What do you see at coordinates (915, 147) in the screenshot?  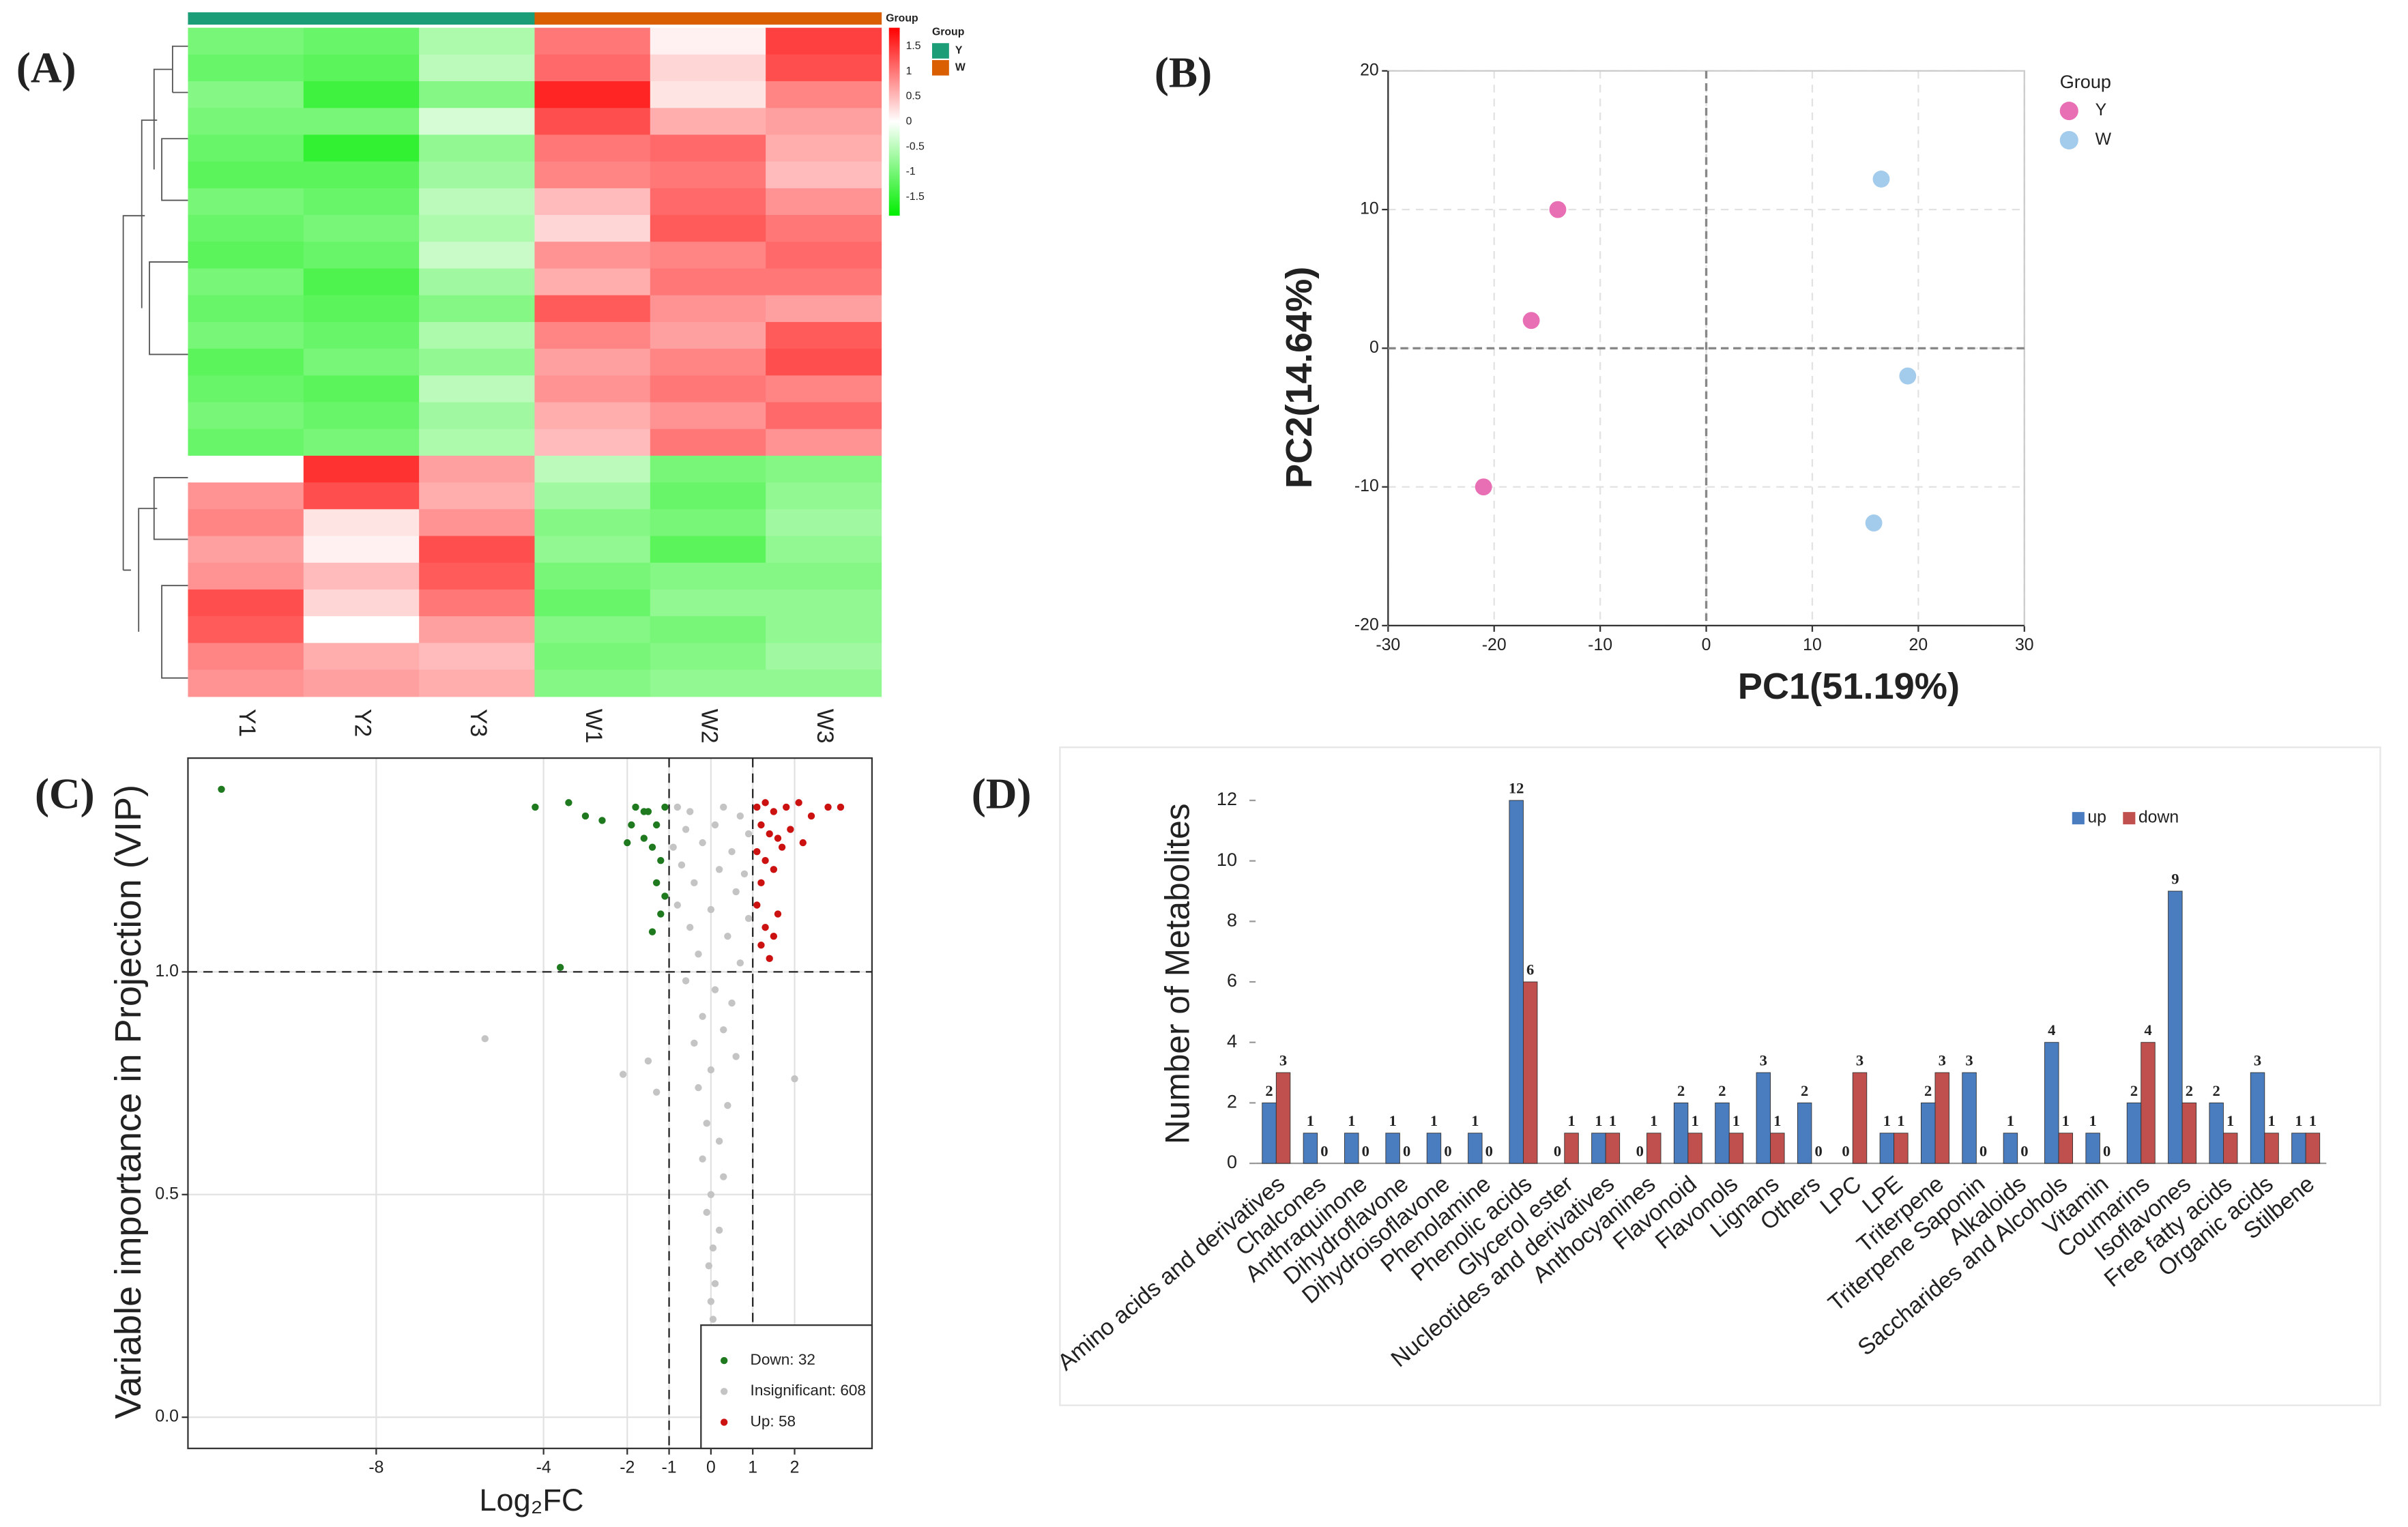 I see `colorbar-tick-label: -0.5` at bounding box center [915, 147].